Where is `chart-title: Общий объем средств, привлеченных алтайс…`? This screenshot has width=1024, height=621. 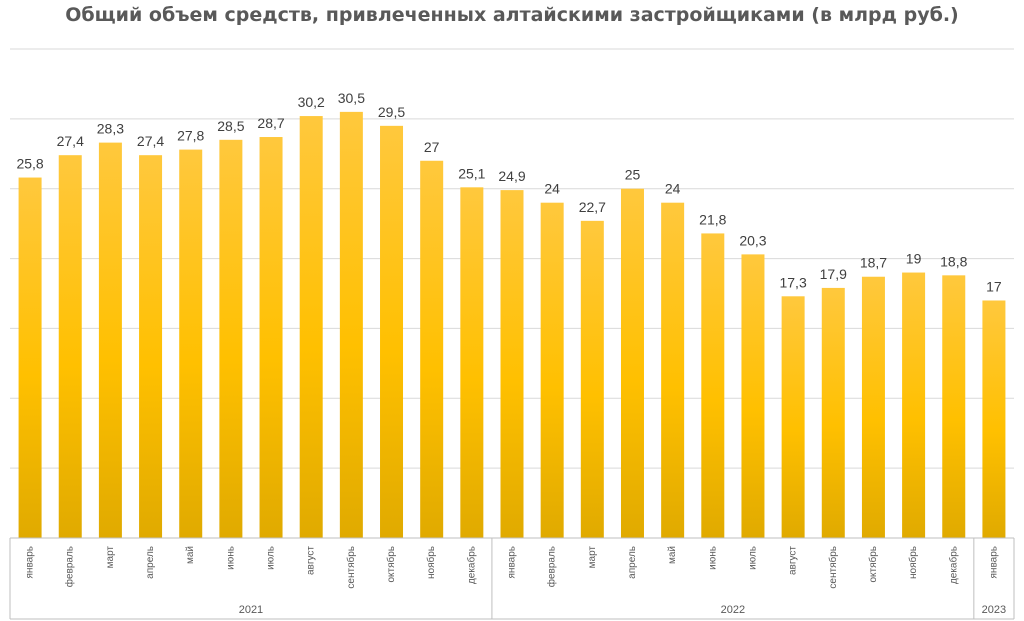 chart-title: Общий объем средств, привлеченных алтайс… is located at coordinates (512, 15).